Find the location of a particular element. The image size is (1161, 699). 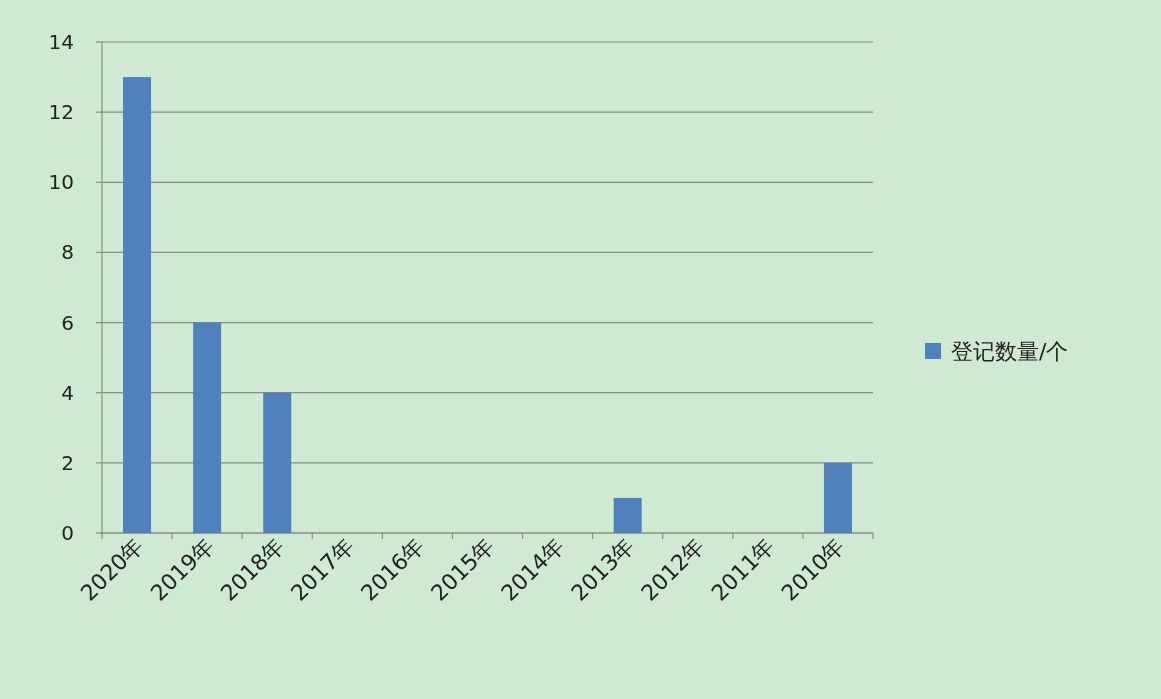

y-tick-label: 10 is located at coordinates (61, 182).